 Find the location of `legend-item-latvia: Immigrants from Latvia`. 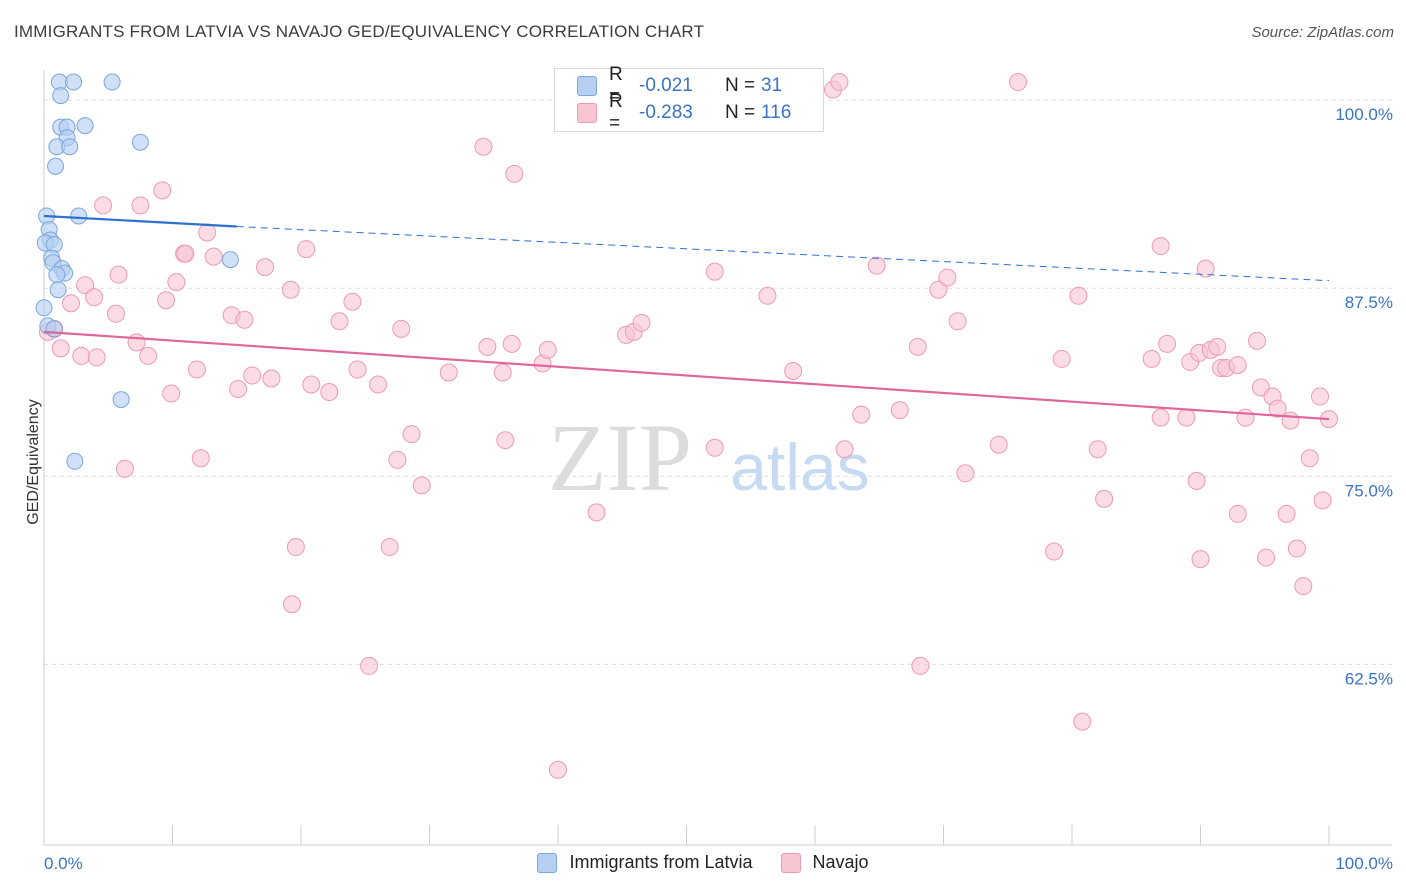

legend-item-latvia: Immigrants from Latvia is located at coordinates (645, 862).